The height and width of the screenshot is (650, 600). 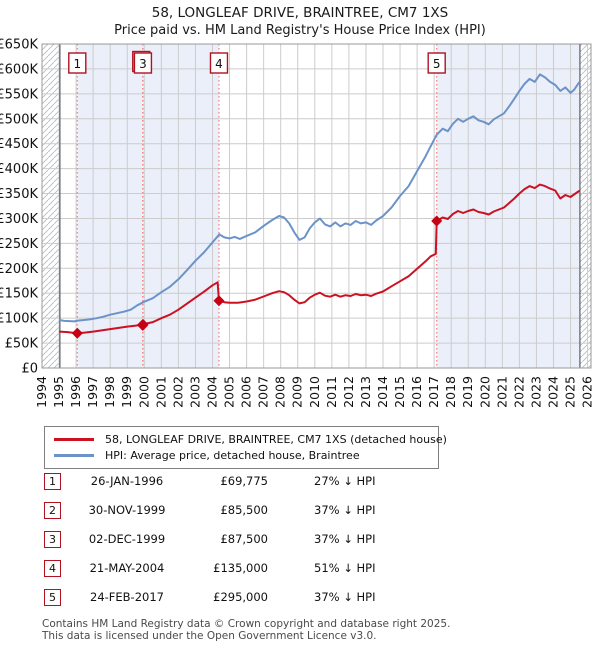 I want to click on x-tick-label: 2002, so click(x=177, y=392).